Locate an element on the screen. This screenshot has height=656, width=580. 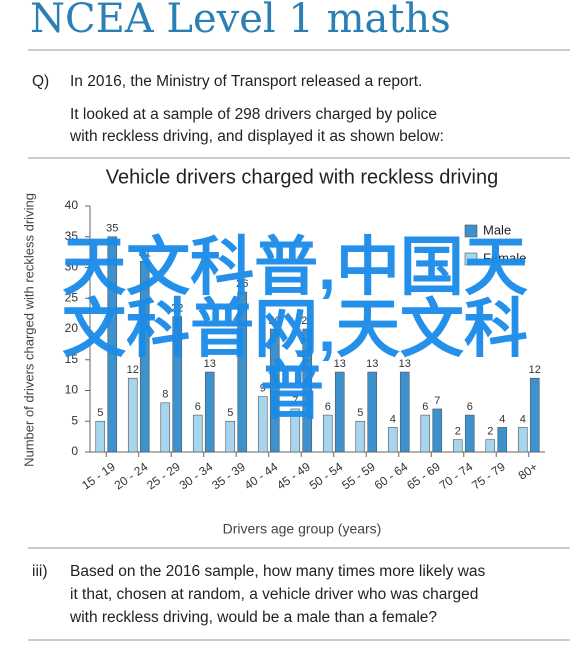
value-label: 22 is located at coordinates (177, 309).